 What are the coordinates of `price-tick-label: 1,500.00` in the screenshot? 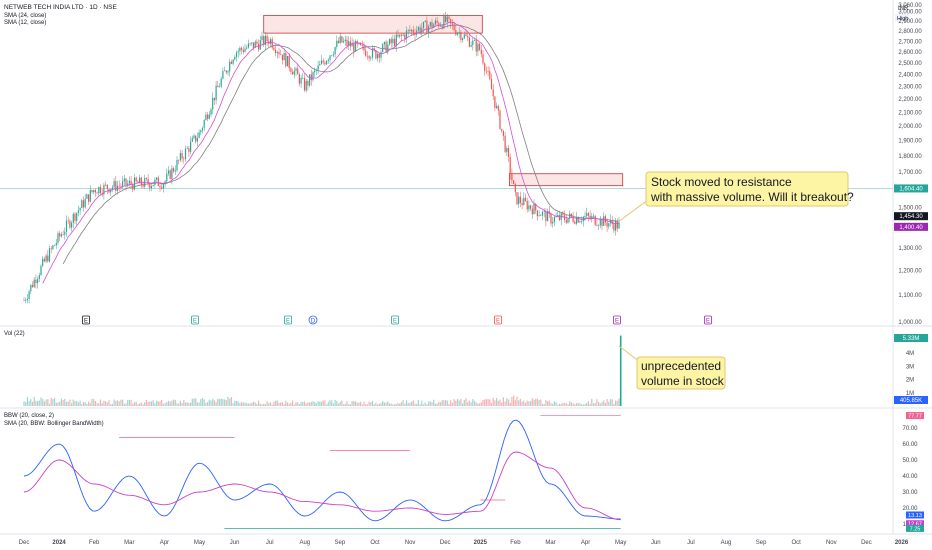 It's located at (910, 208).